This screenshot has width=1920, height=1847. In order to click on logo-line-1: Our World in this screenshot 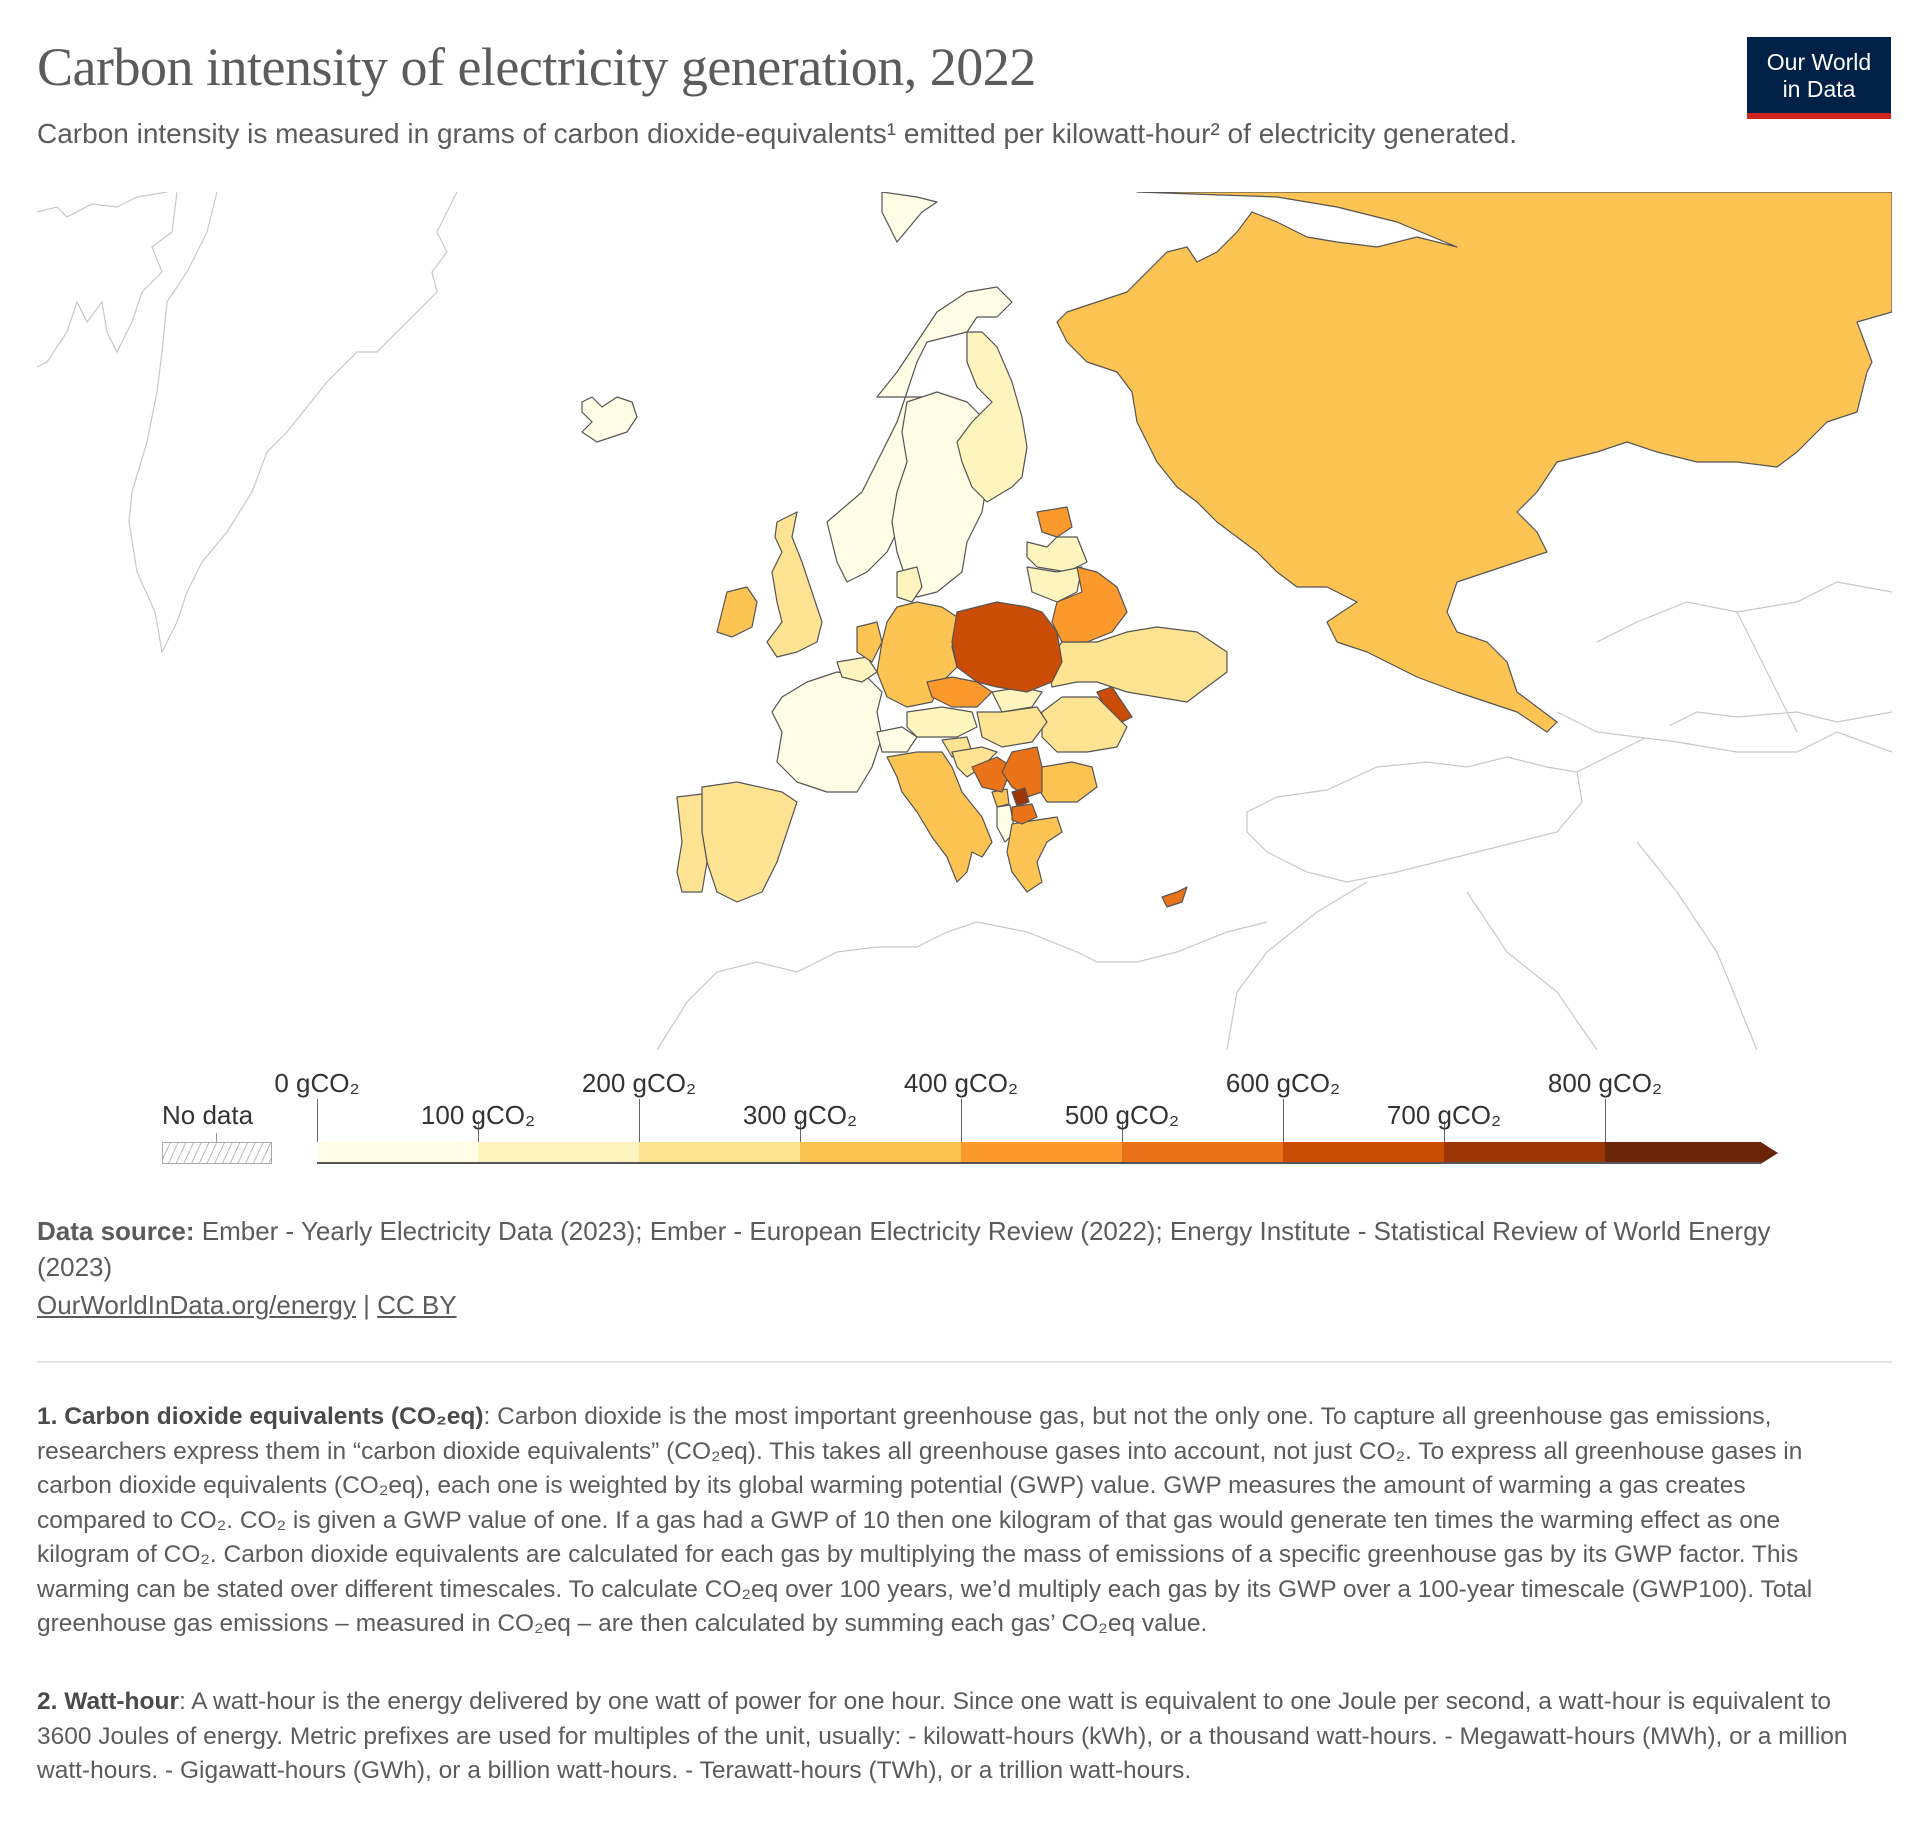, I will do `click(1819, 61)`.